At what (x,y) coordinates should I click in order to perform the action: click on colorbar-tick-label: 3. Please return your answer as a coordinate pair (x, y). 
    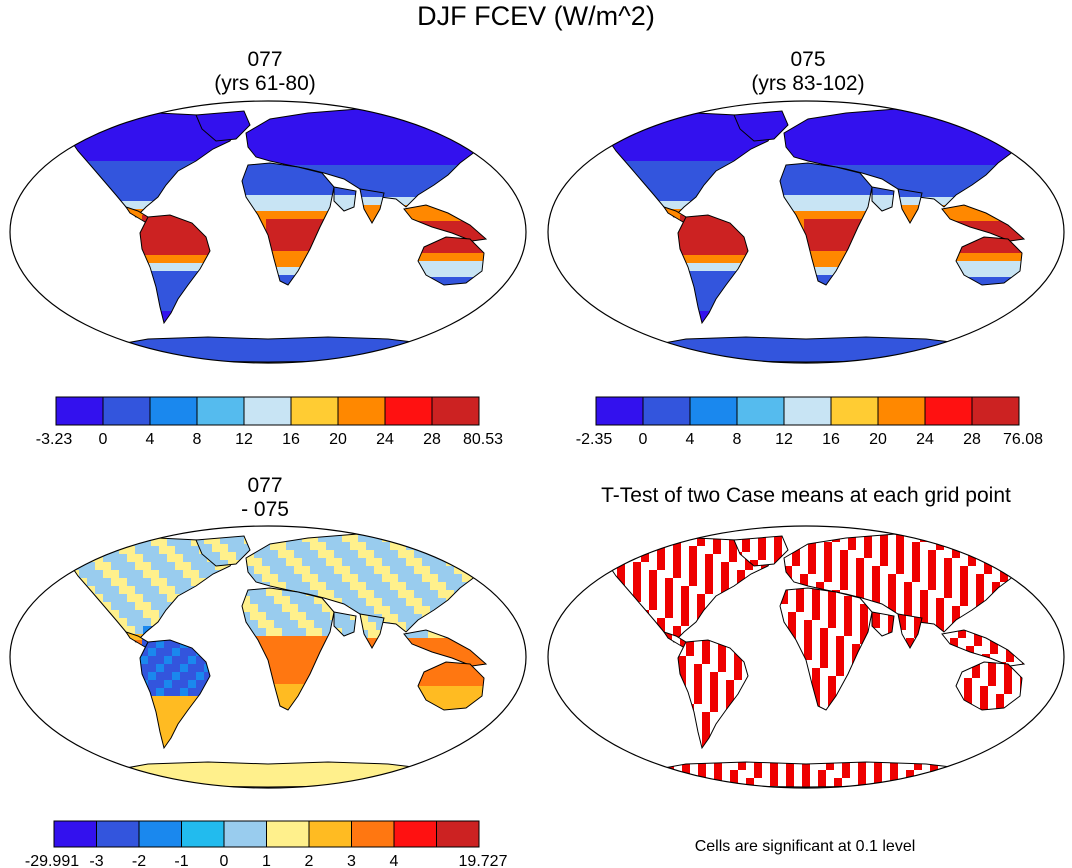
    Looking at the image, I should click on (351, 860).